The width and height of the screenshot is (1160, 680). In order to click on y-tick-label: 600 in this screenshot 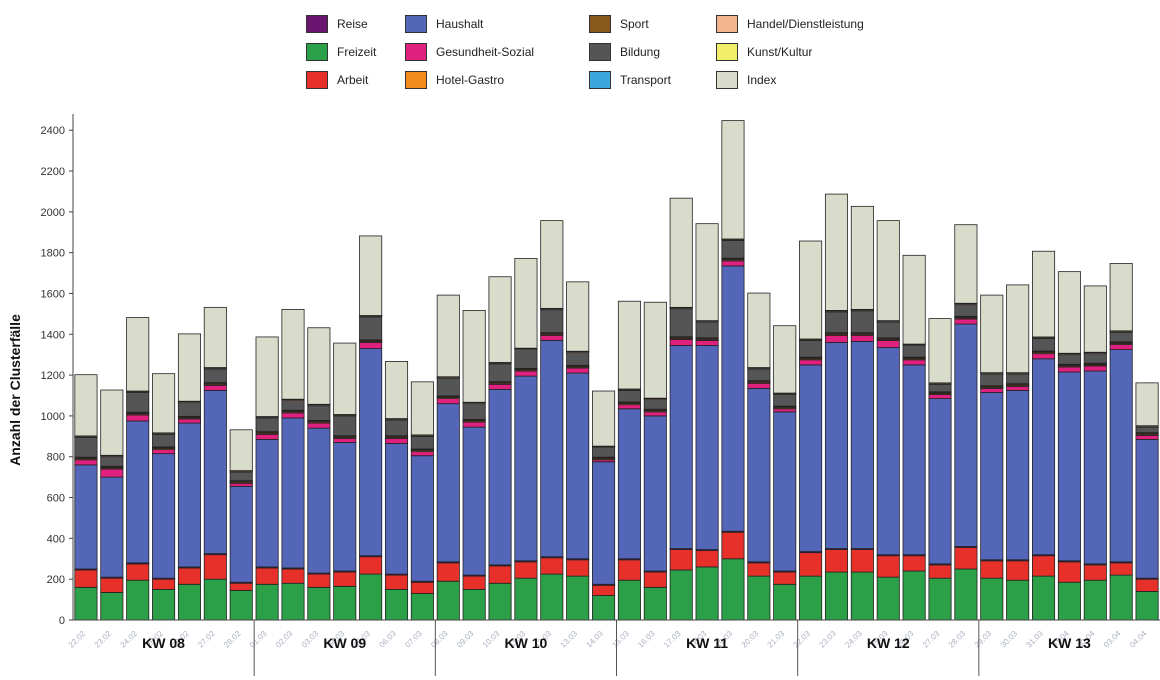, I will do `click(56, 499)`.